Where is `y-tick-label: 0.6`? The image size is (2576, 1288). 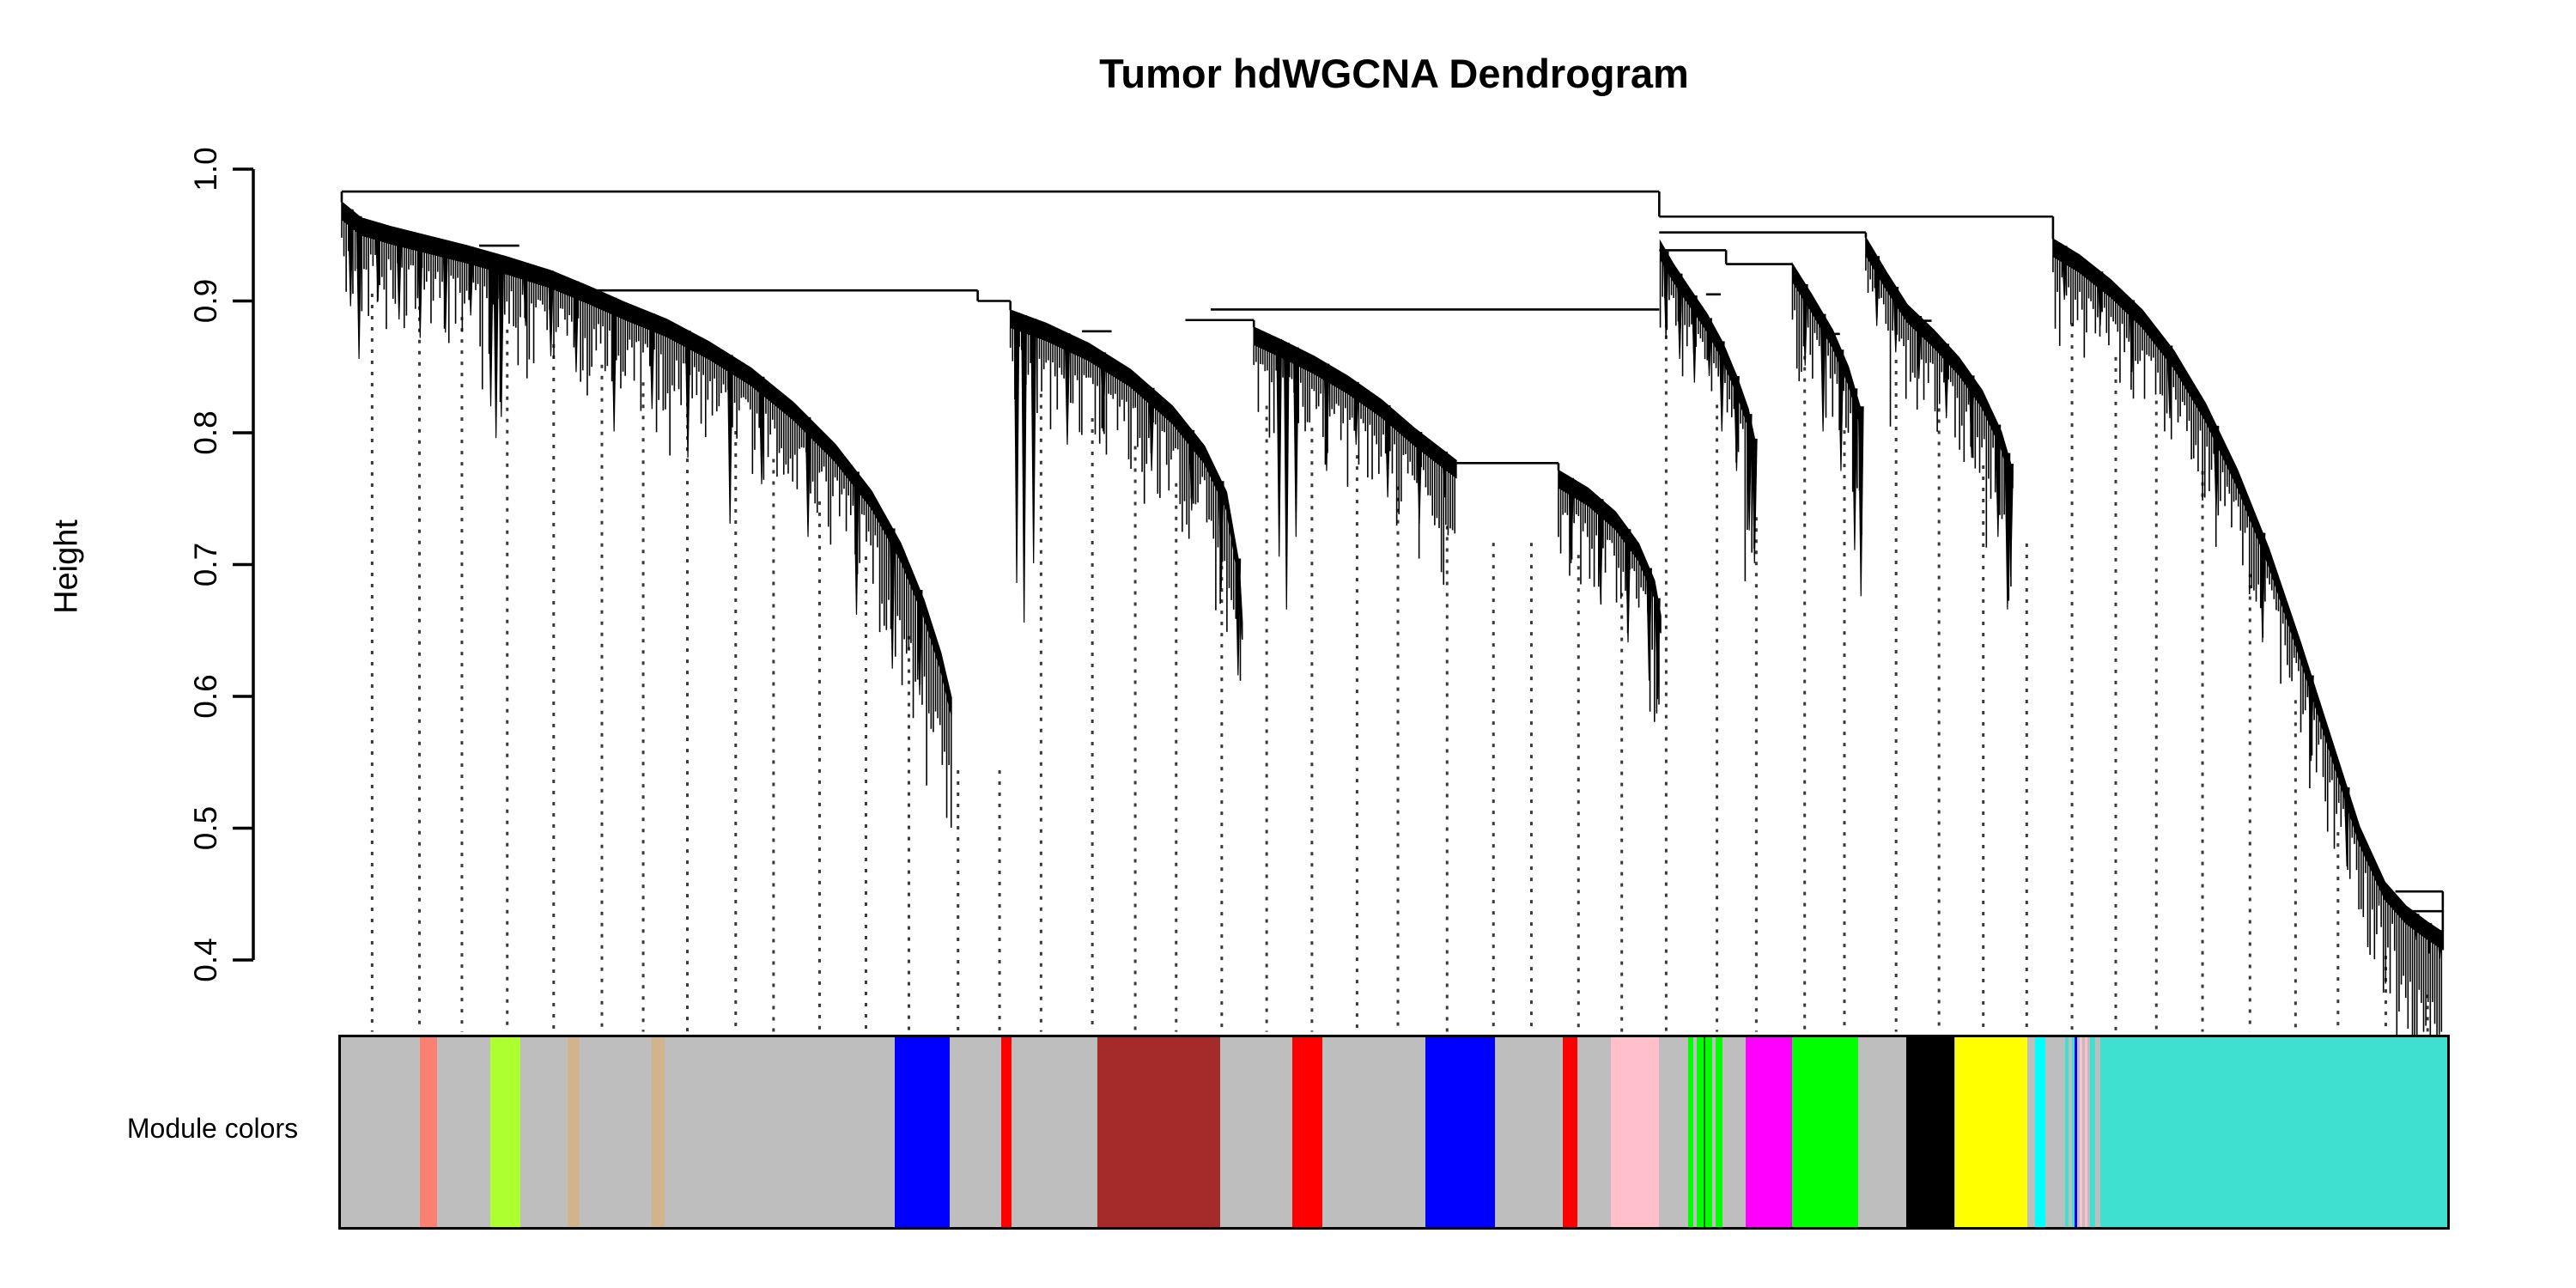
y-tick-label: 0.6 is located at coordinates (206, 696).